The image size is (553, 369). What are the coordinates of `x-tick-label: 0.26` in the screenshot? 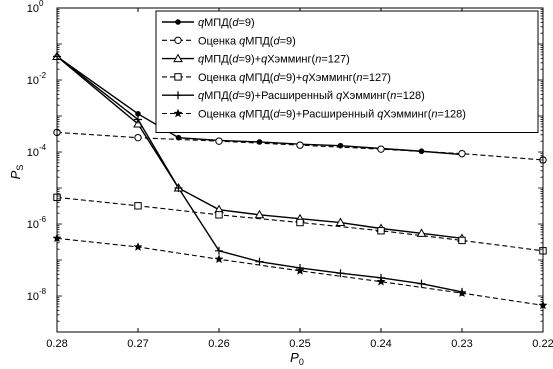 It's located at (218, 344).